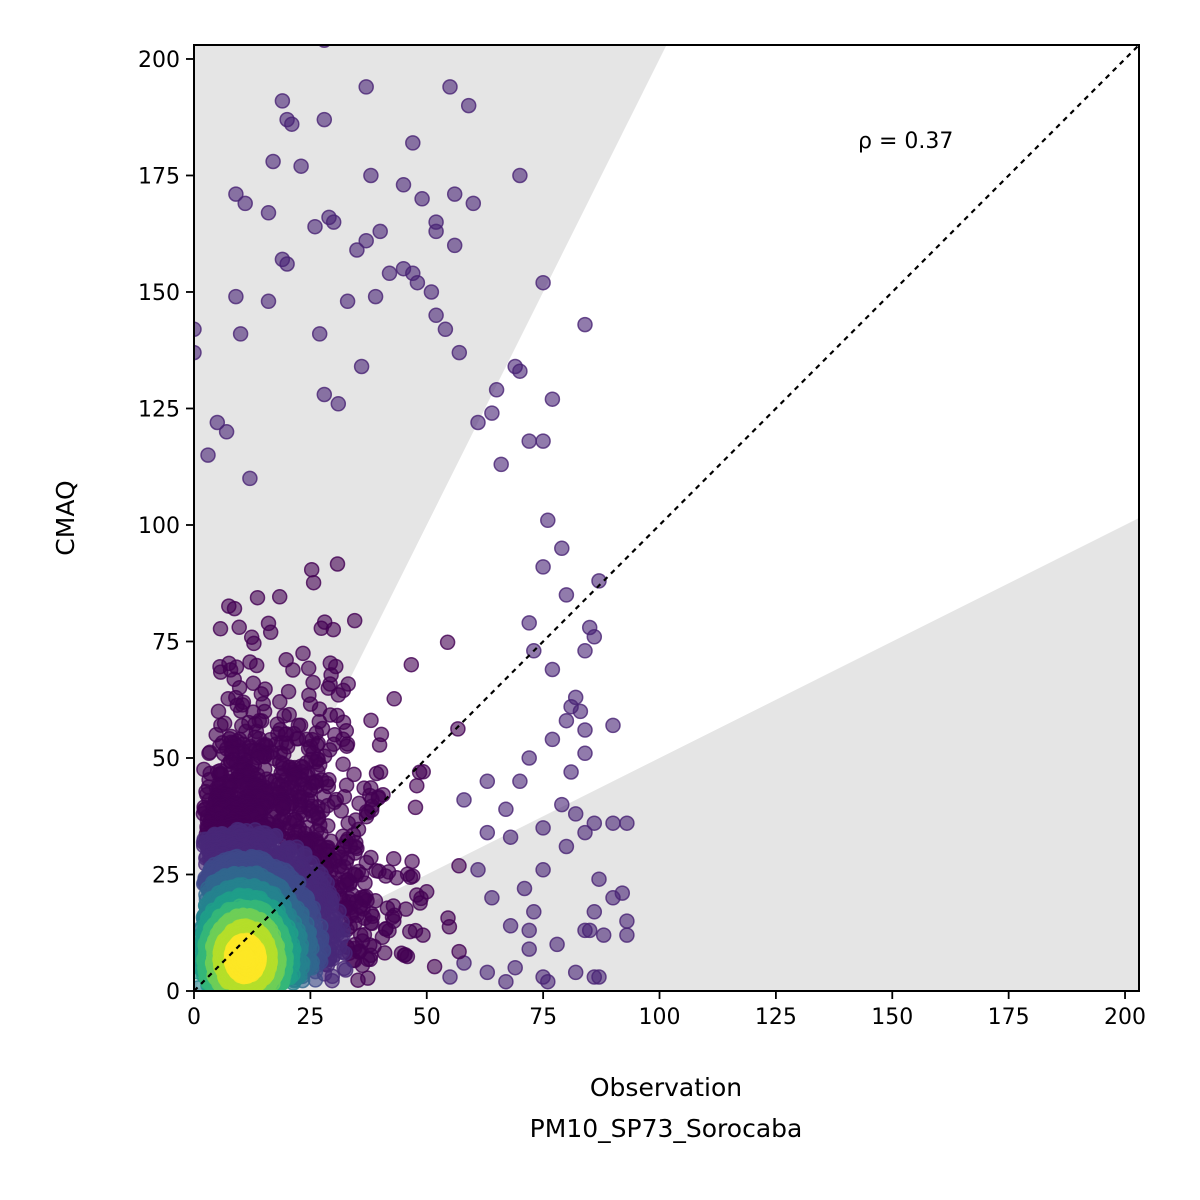 The image size is (1200, 1200). What do you see at coordinates (905, 141) in the screenshot?
I see `correlation-annotation: ρ = 0.37` at bounding box center [905, 141].